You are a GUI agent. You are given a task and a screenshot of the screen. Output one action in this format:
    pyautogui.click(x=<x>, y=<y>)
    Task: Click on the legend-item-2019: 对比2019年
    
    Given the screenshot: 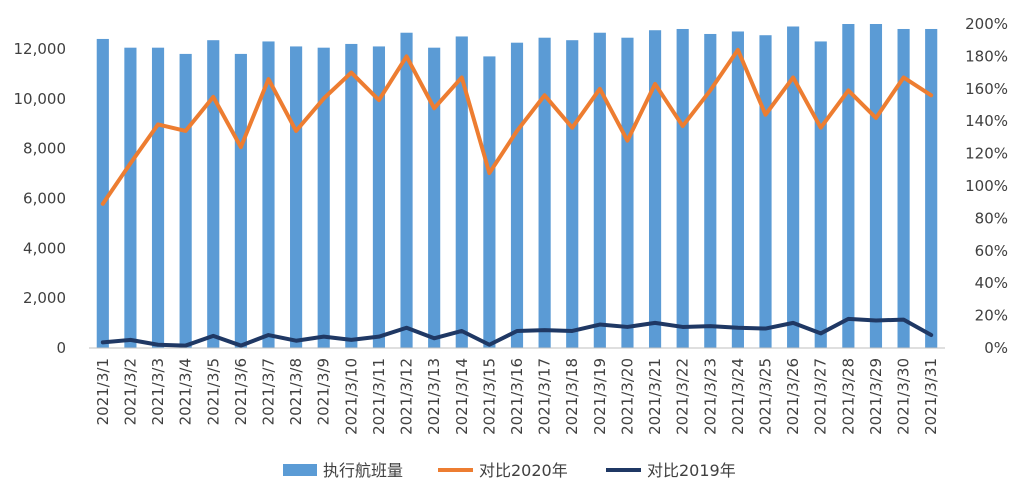 What is the action you would take?
    pyautogui.click(x=671, y=470)
    